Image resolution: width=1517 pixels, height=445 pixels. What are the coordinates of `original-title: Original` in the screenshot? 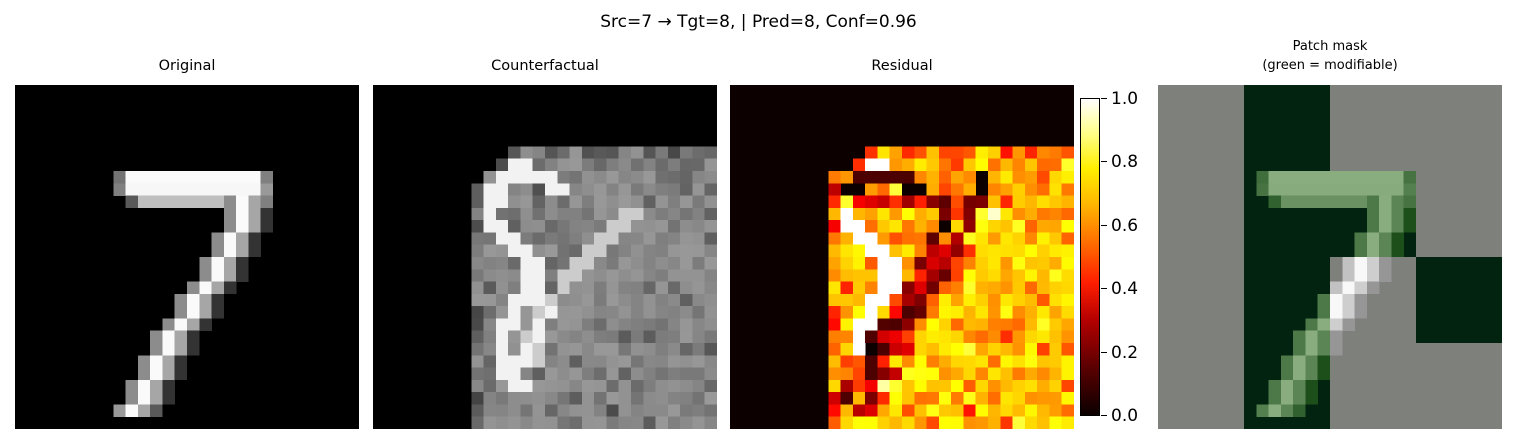 It's located at (187, 66).